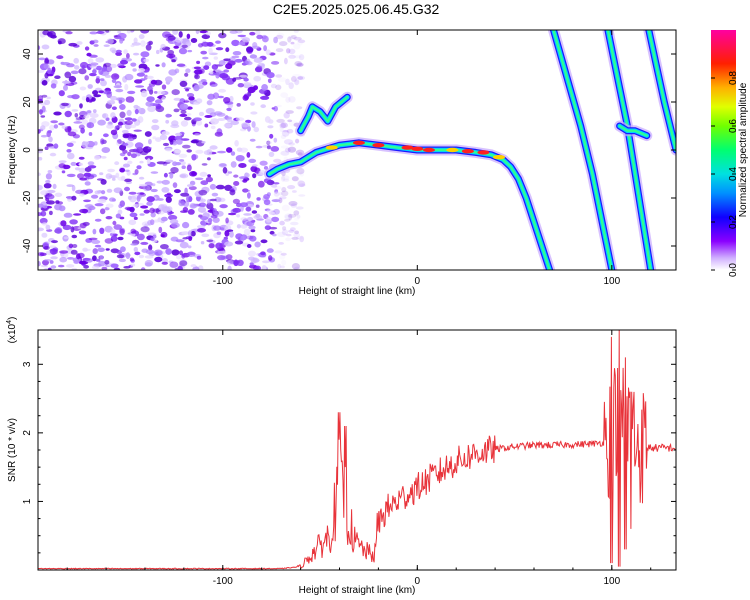 The height and width of the screenshot is (600, 750). Describe the element at coordinates (733, 78) in the screenshot. I see `colorbar-tick-label: 0.8` at that location.